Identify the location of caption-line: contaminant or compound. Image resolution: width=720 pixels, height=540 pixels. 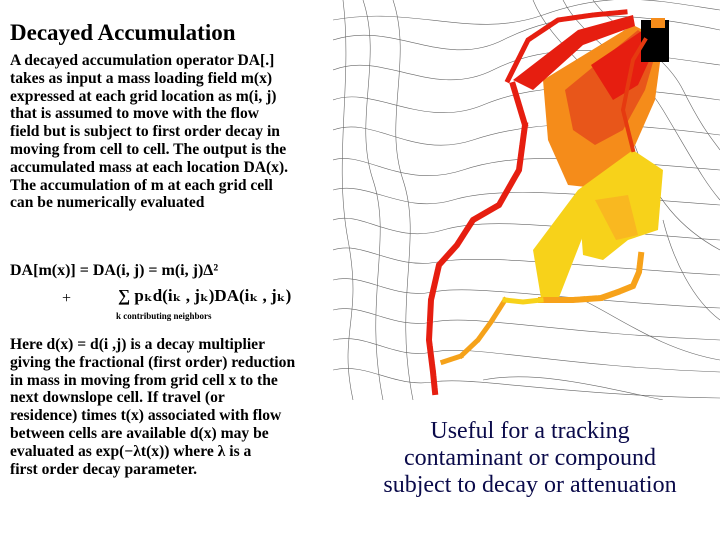
(530, 458).